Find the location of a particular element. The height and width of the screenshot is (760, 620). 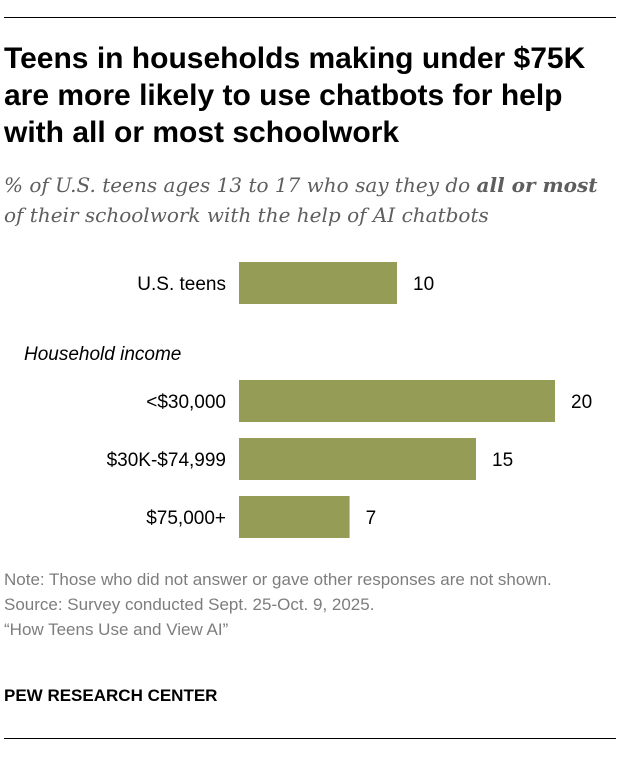

category-label: U.S. teens is located at coordinates (181, 284).